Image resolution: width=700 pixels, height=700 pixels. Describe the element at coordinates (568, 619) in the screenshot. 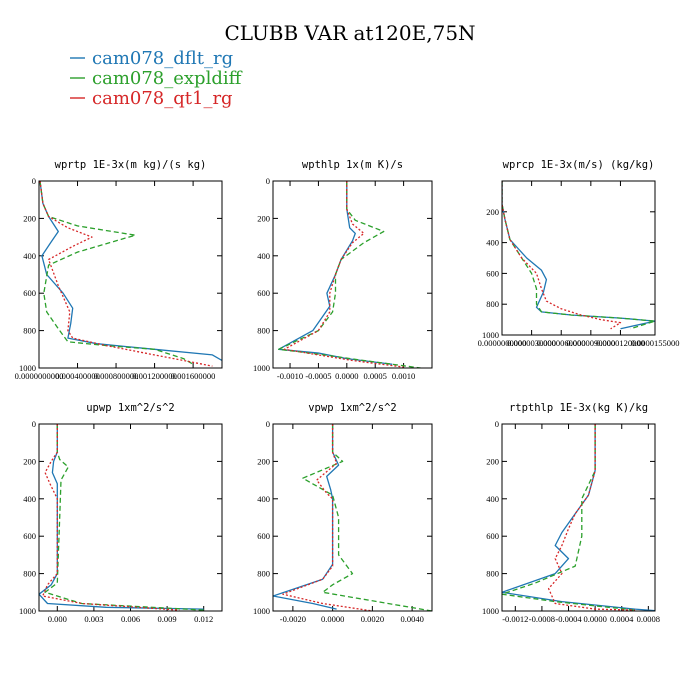

I see `x-tick-label: -0.0004` at that location.